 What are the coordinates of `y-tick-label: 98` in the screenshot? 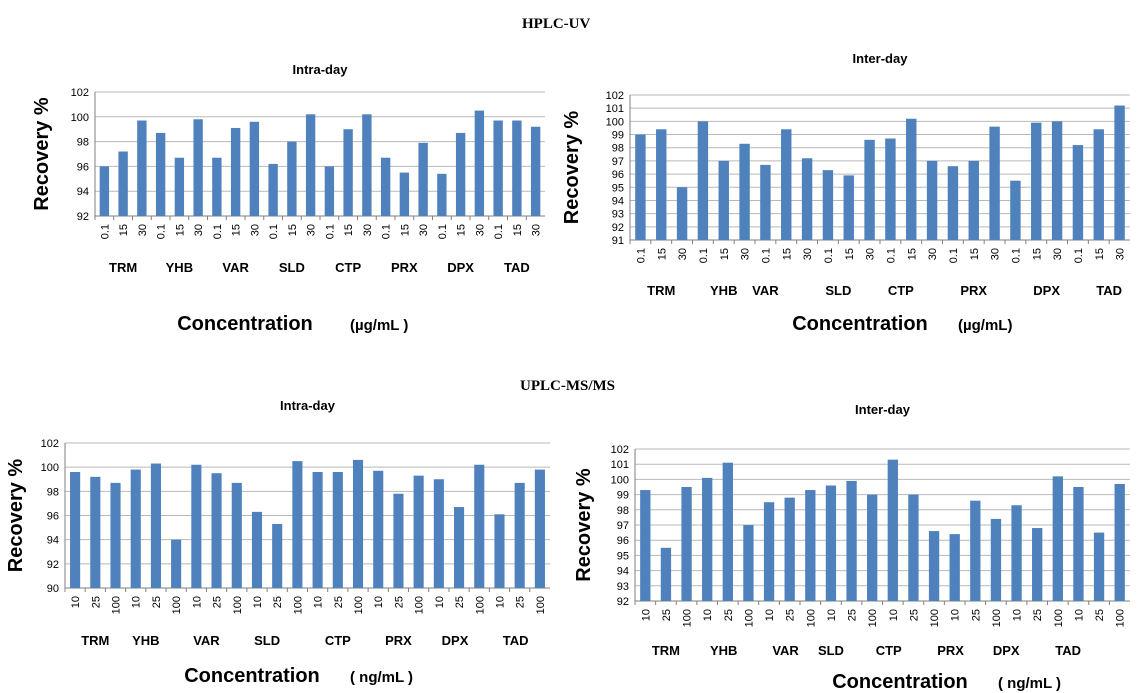 It's located at (618, 149).